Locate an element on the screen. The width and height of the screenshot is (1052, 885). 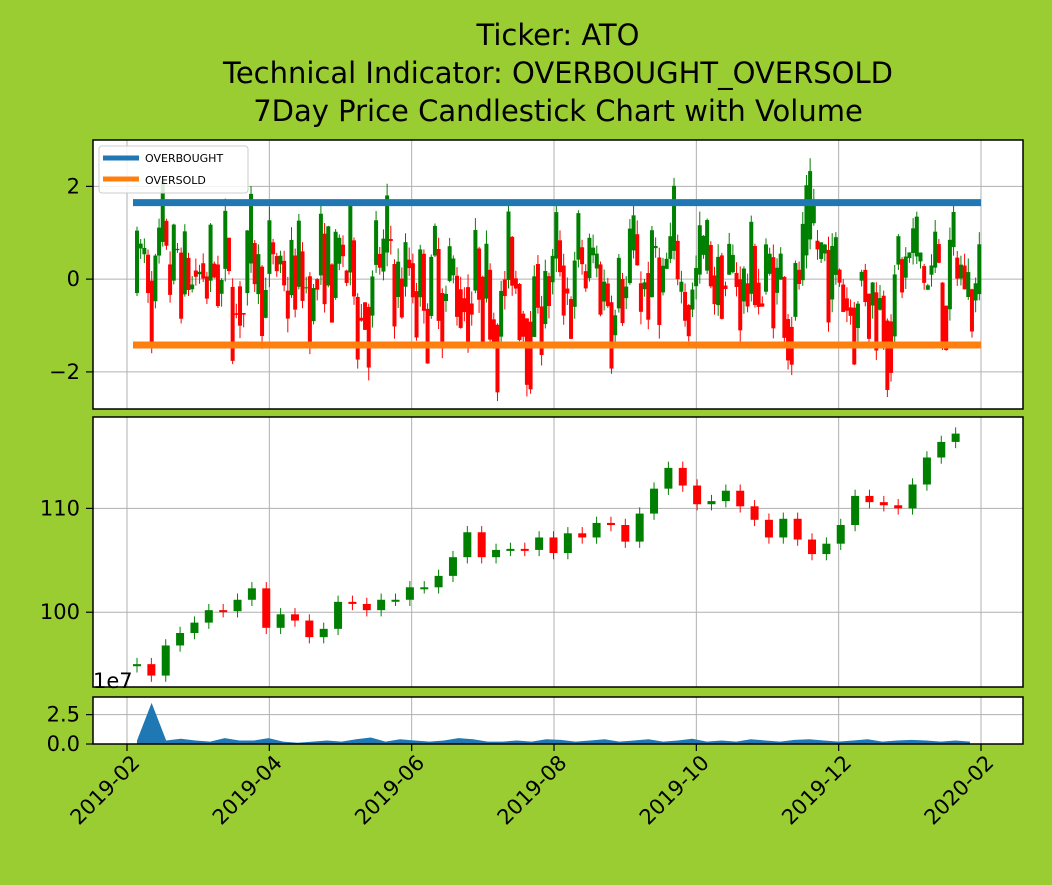
x-tick-label: 2019-08 is located at coordinates (532, 790).